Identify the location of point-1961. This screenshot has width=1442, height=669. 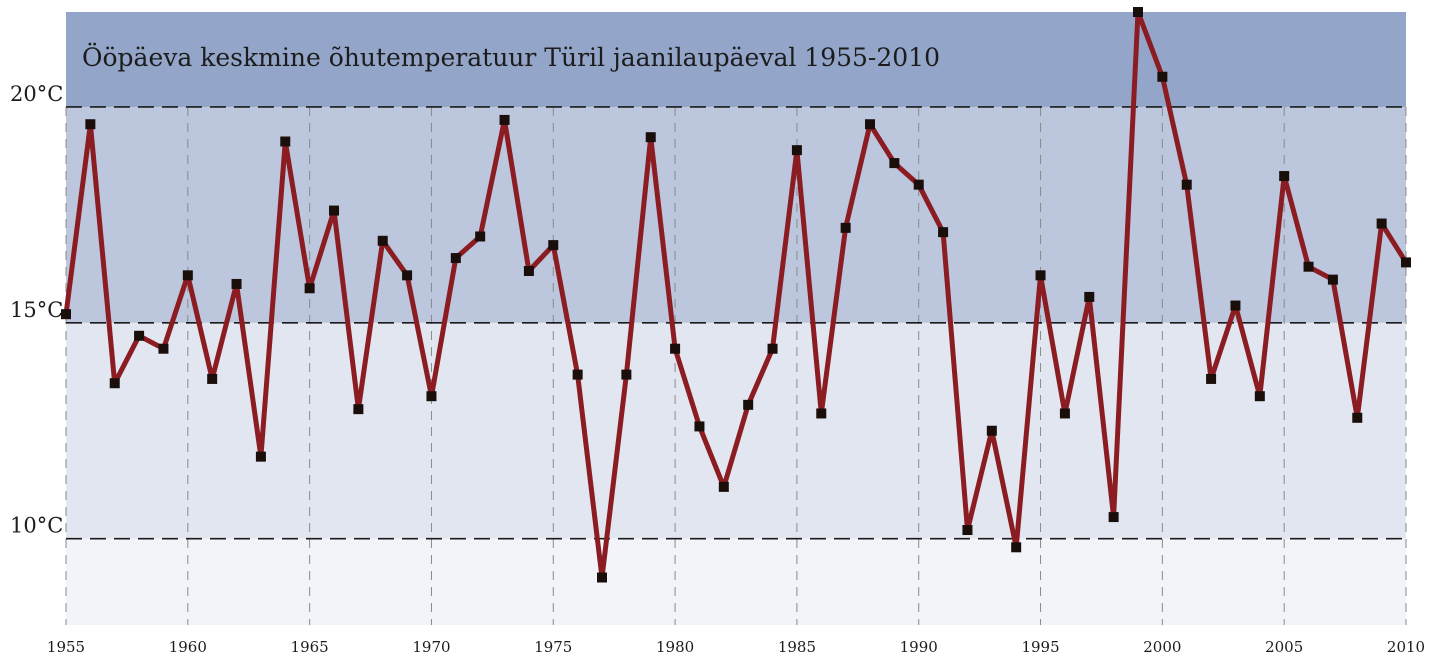
(212, 378).